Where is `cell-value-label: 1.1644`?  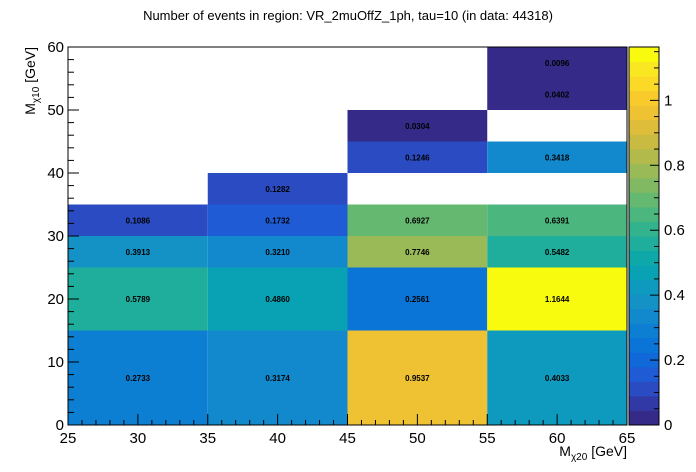
cell-value-label: 1.1644 is located at coordinates (557, 299).